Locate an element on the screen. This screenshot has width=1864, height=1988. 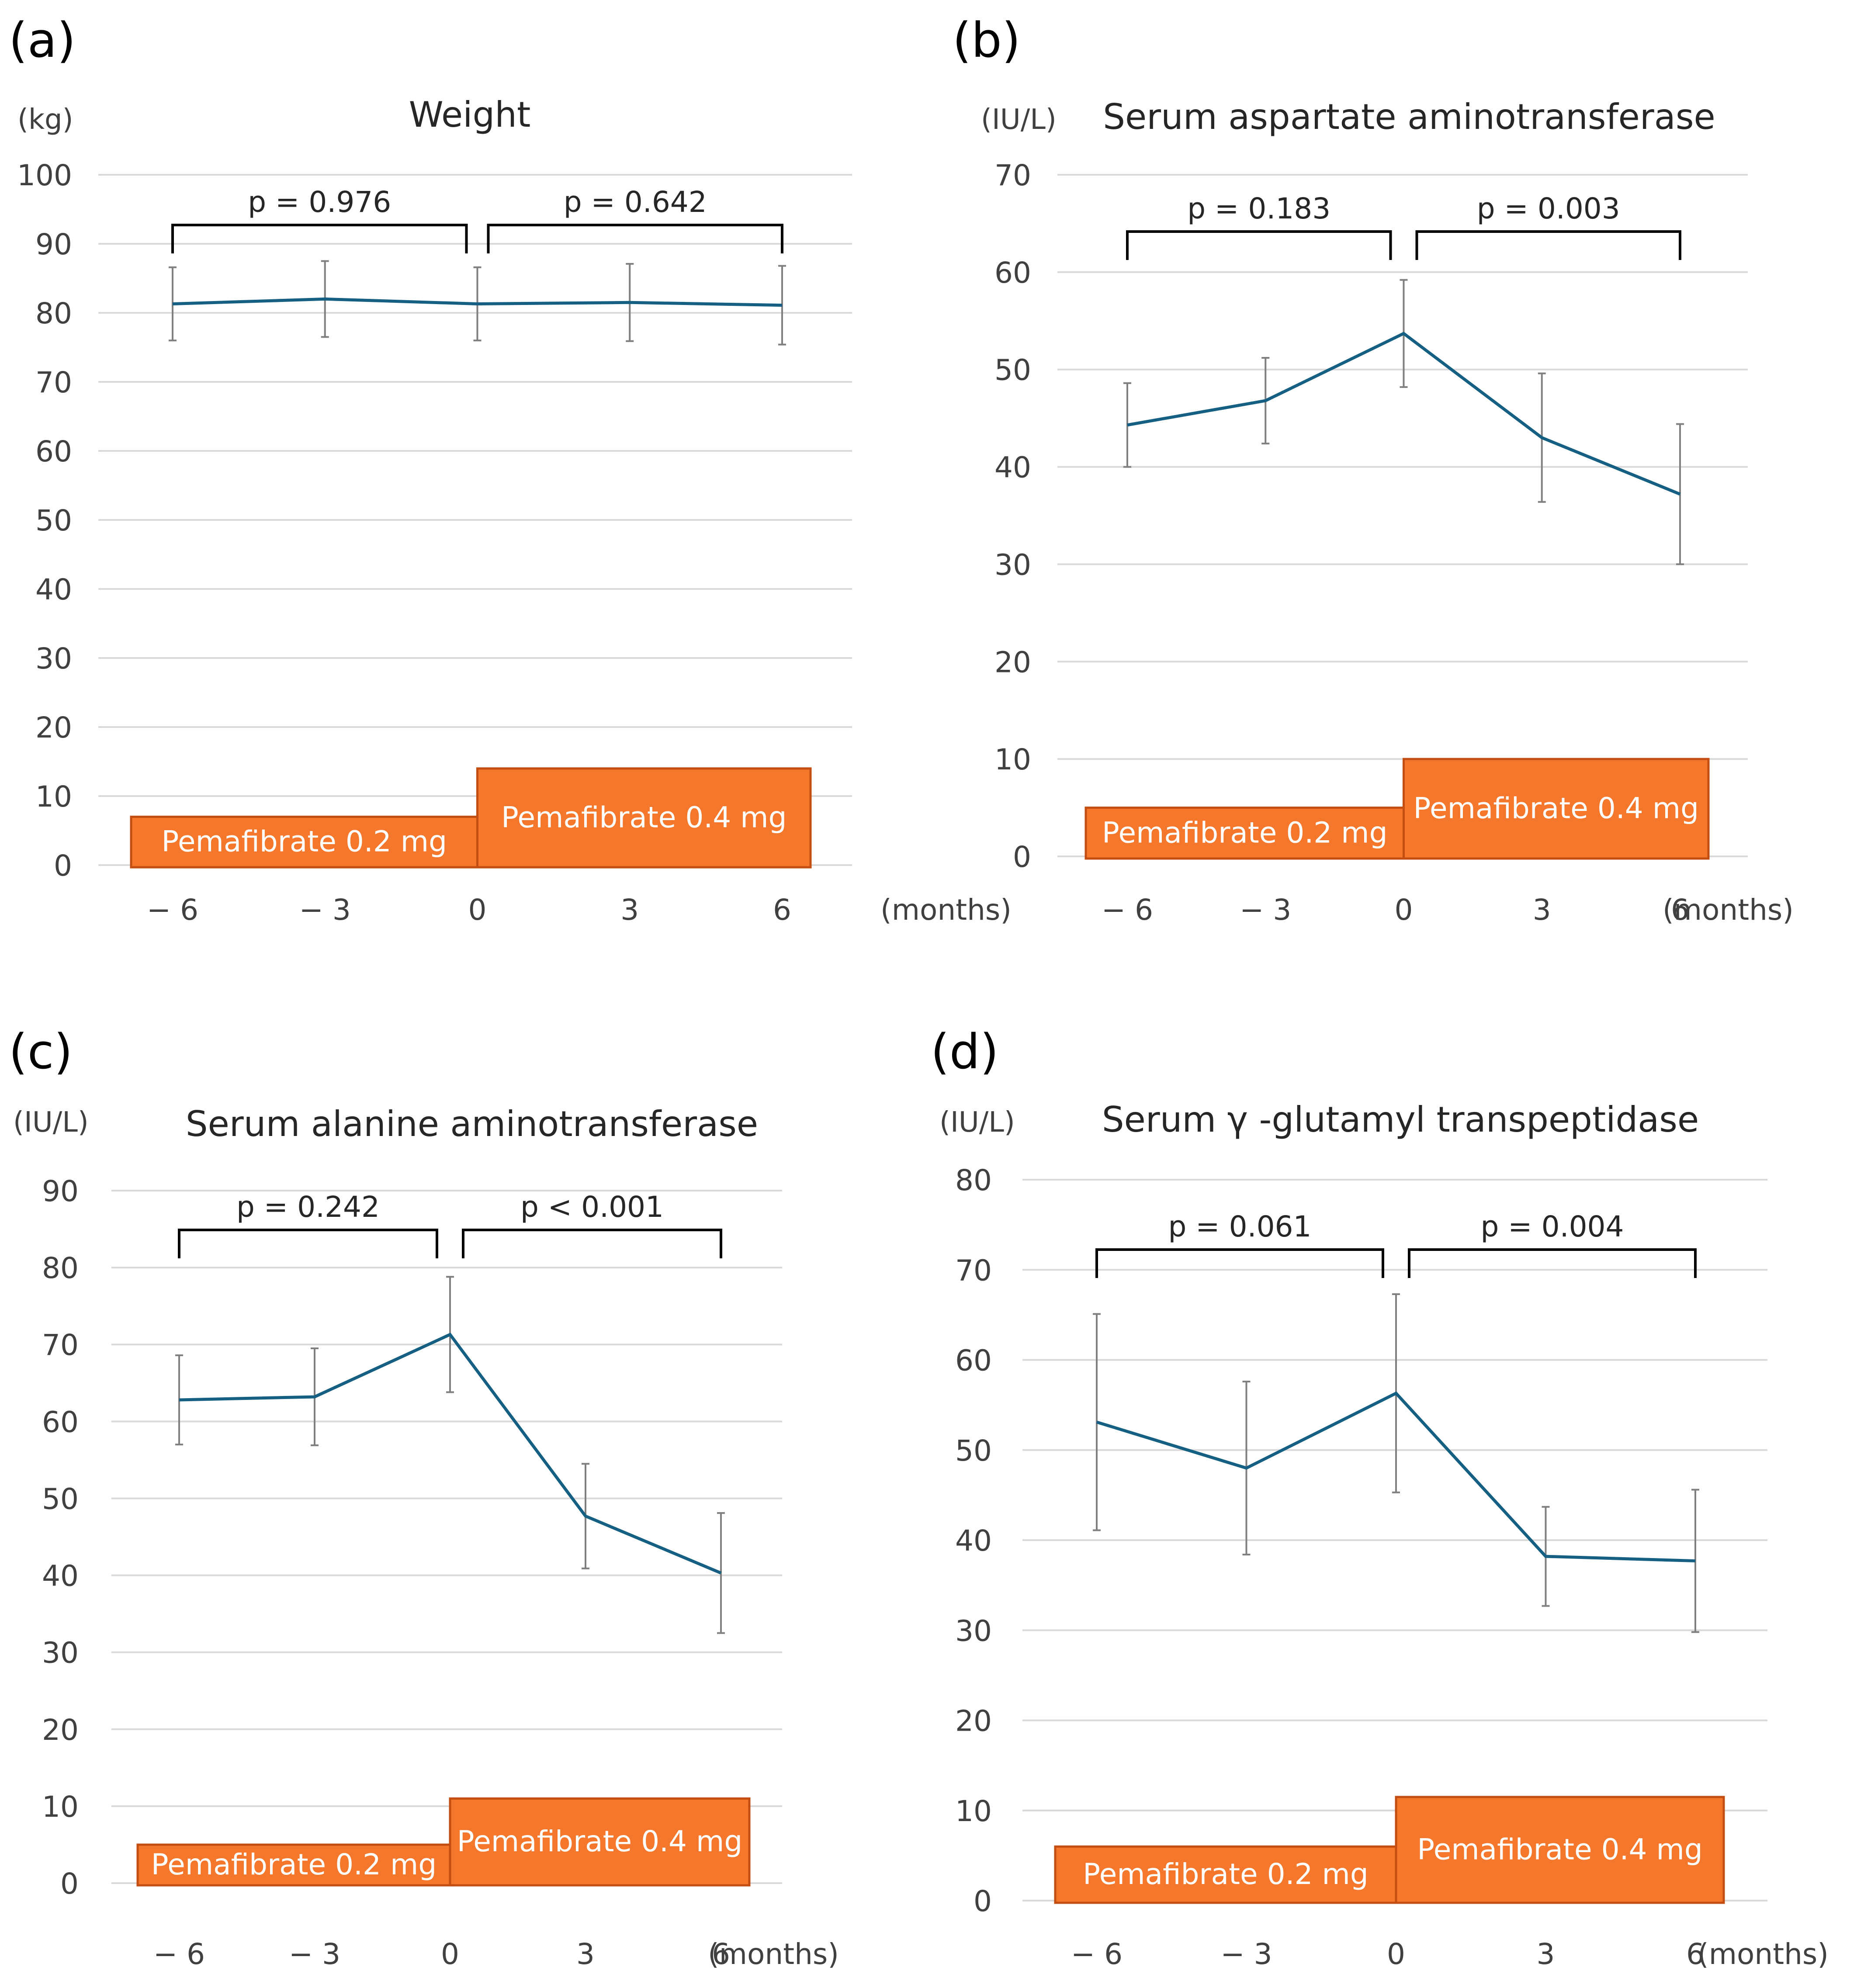
p-value-label: p = 0.976 is located at coordinates (320, 202).